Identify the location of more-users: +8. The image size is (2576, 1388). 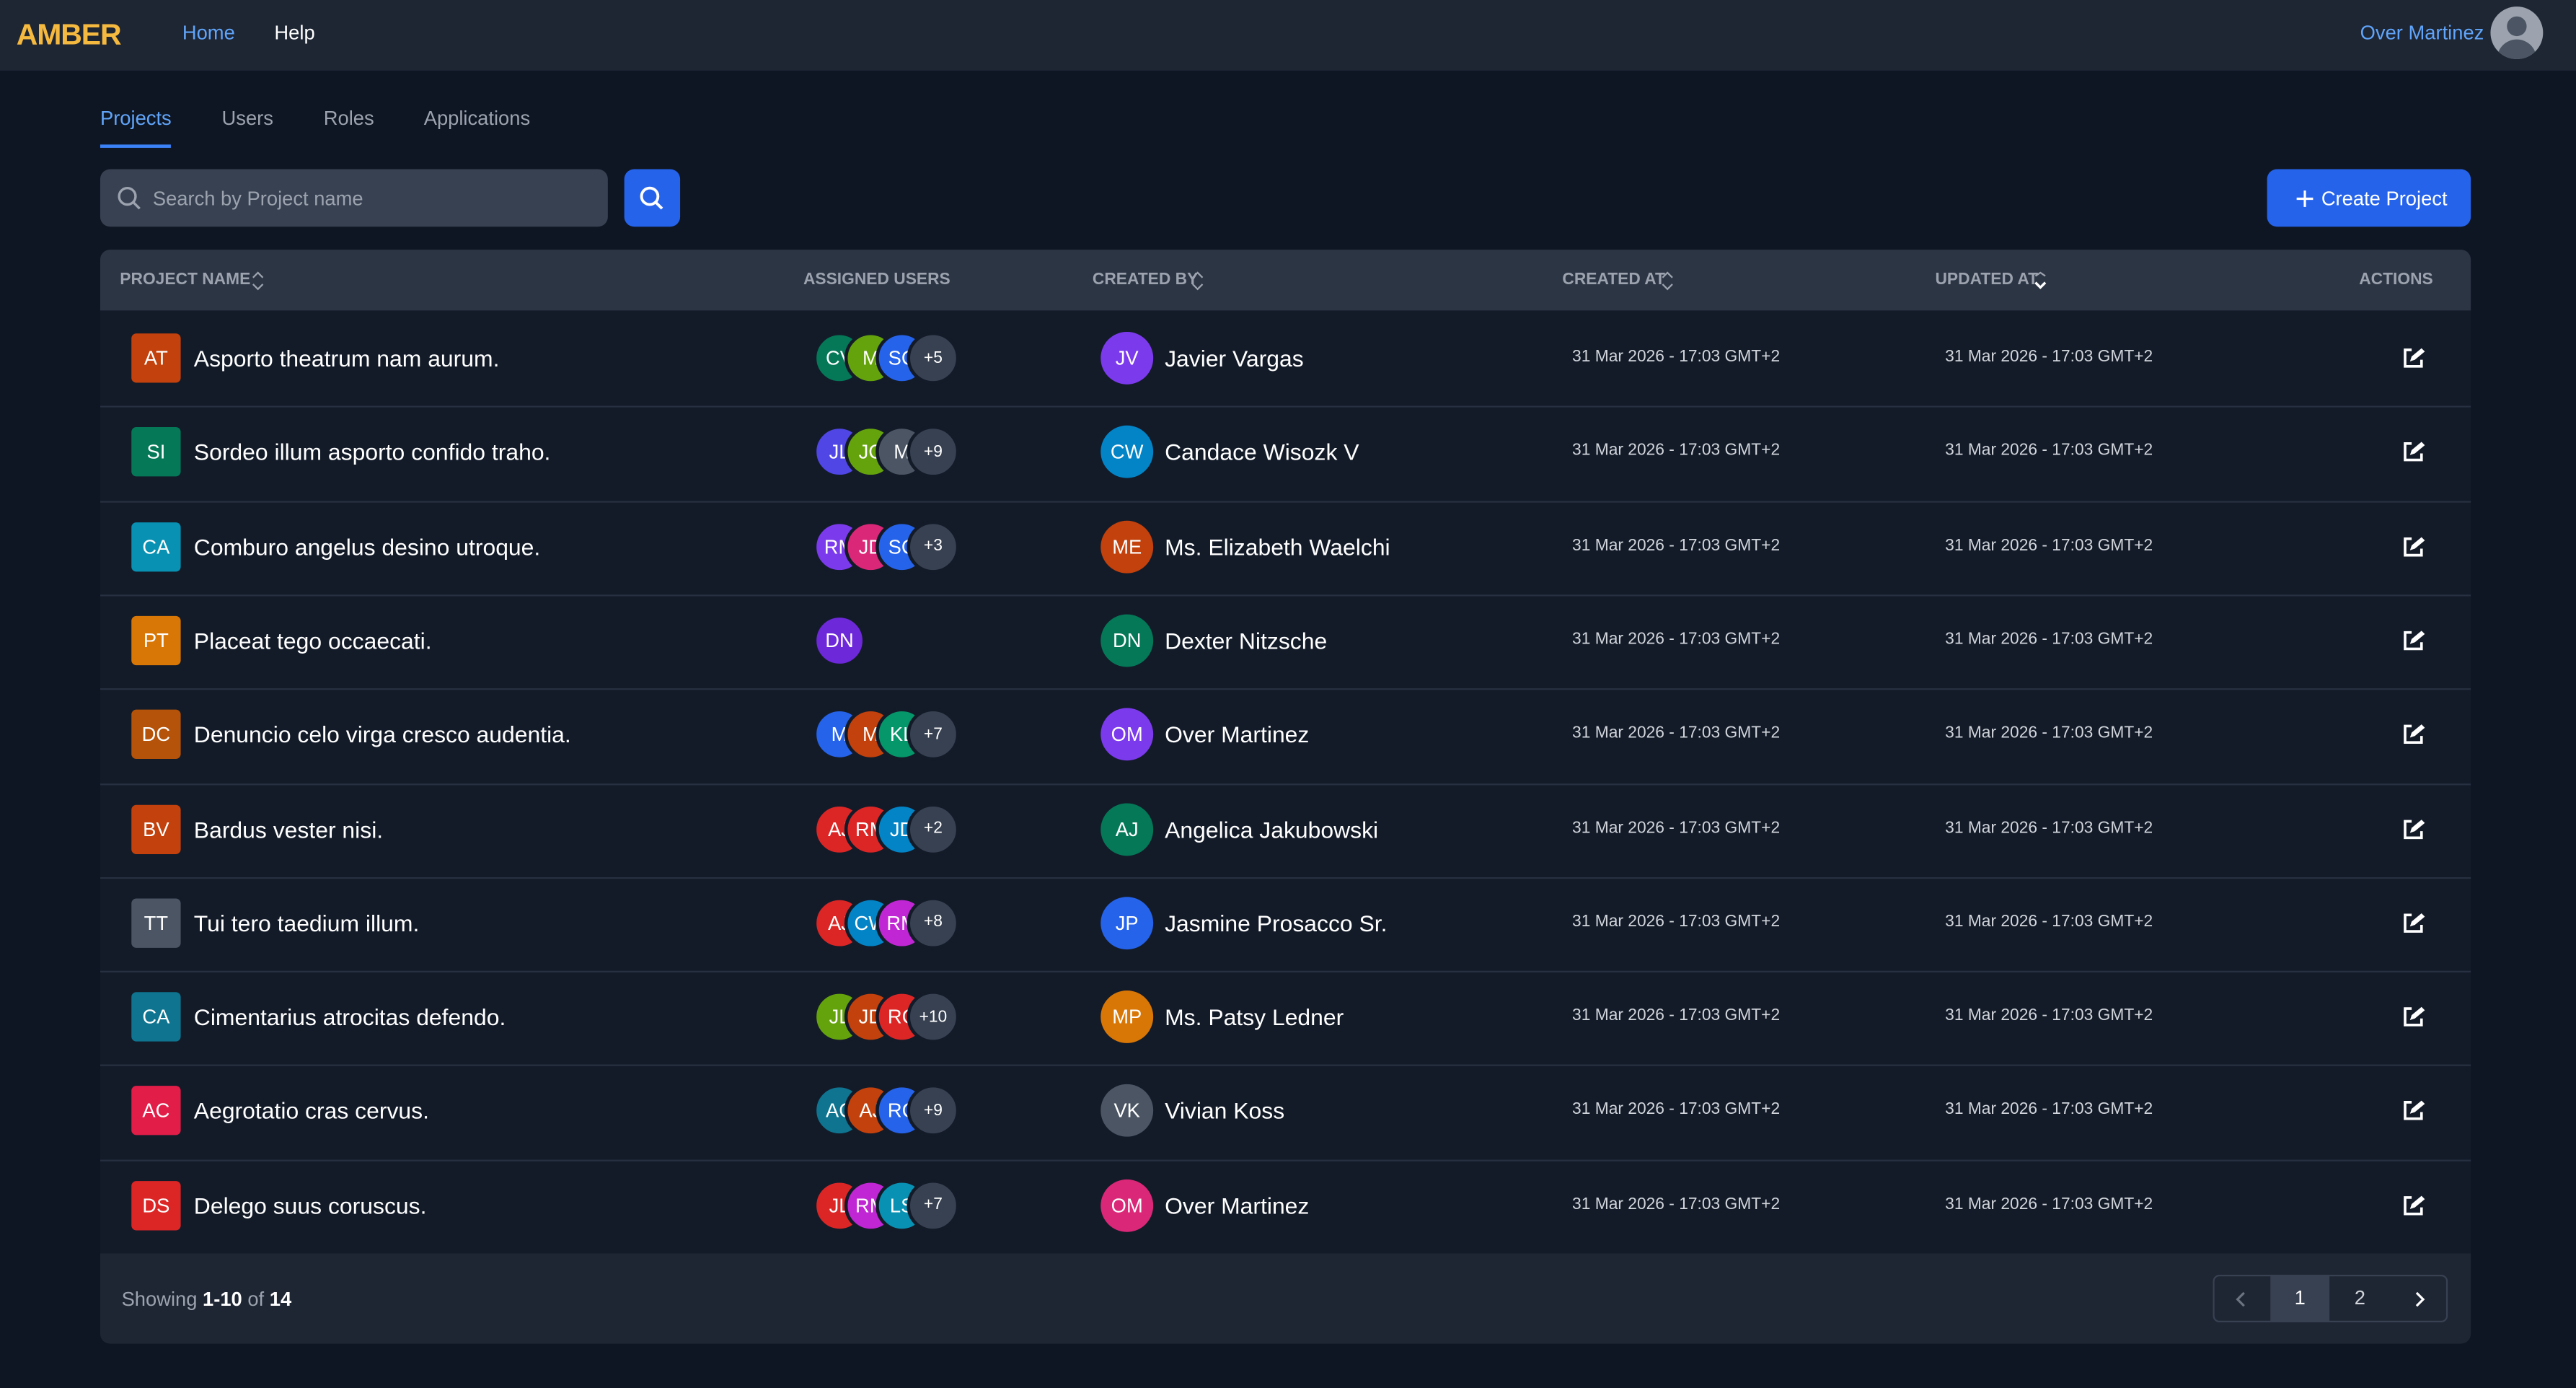
(933, 922).